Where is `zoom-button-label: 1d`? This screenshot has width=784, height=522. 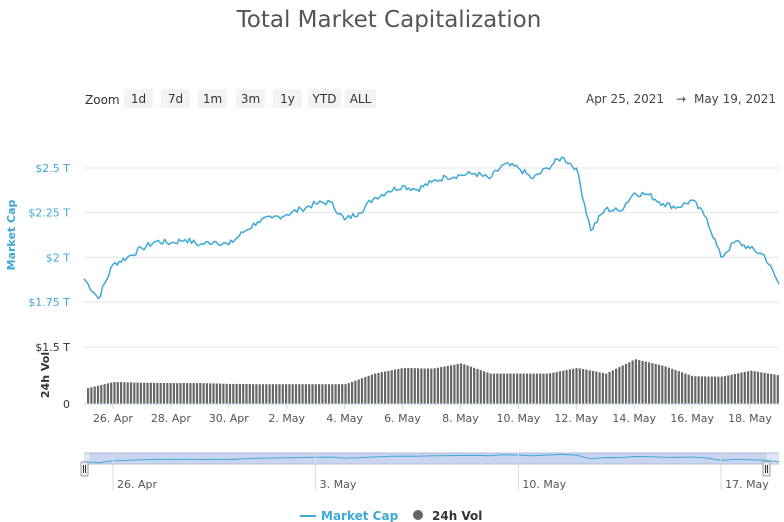
zoom-button-label: 1d is located at coordinates (138, 99).